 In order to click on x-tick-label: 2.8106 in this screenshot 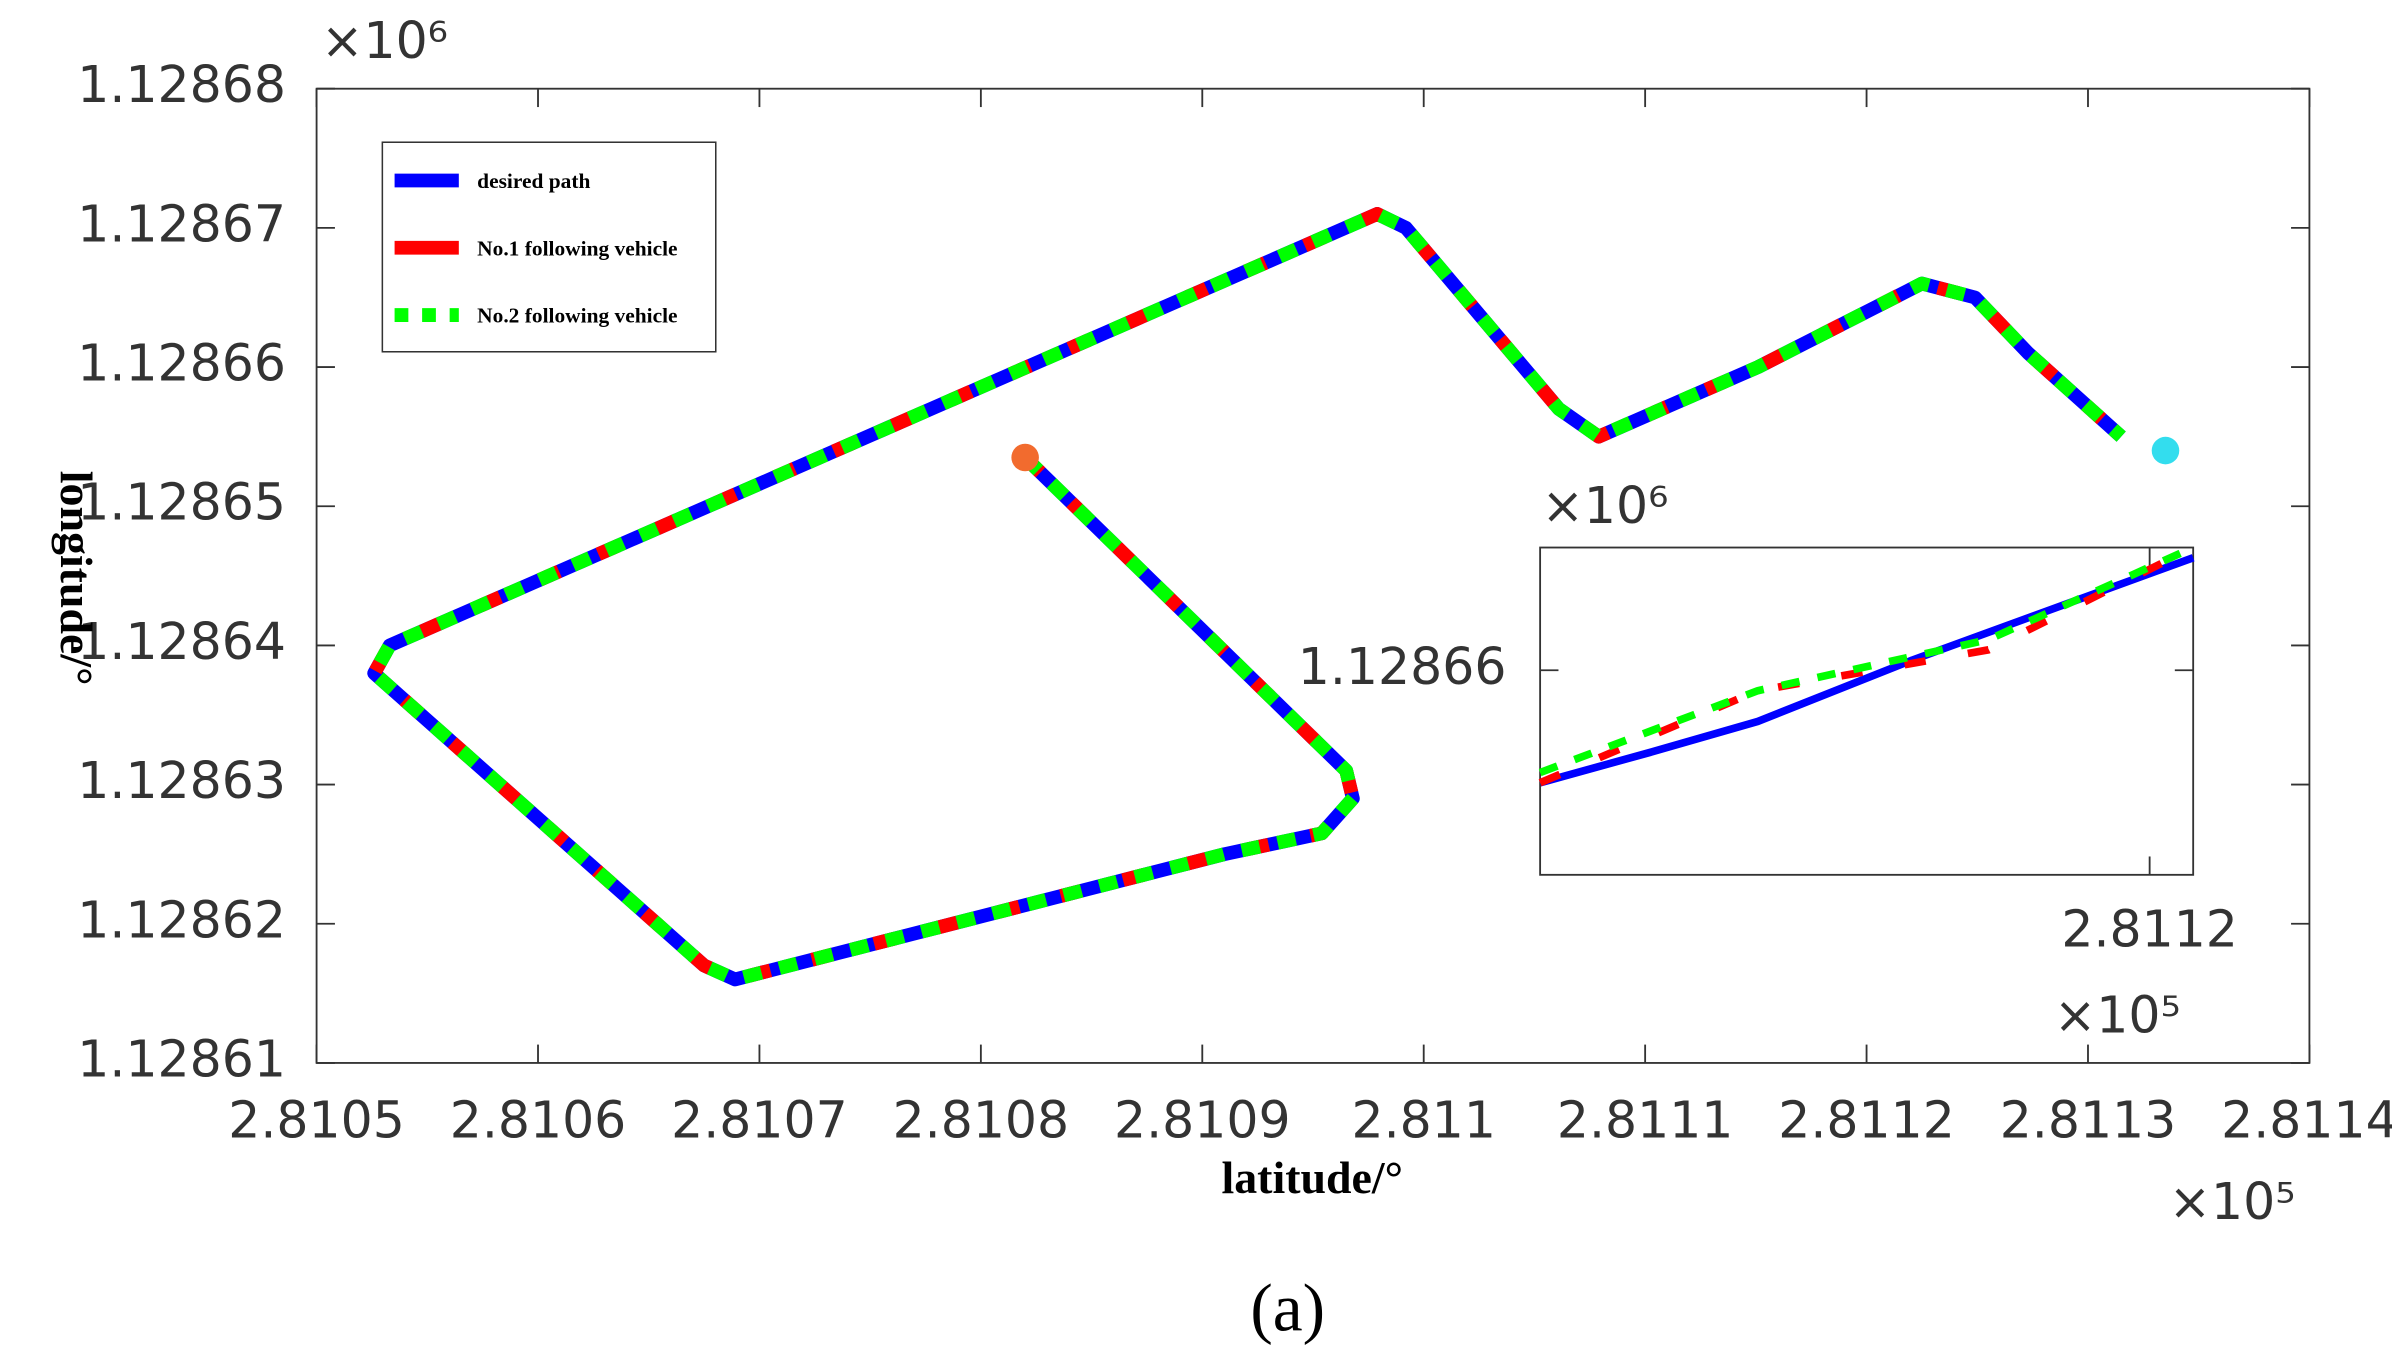, I will do `click(538, 1120)`.